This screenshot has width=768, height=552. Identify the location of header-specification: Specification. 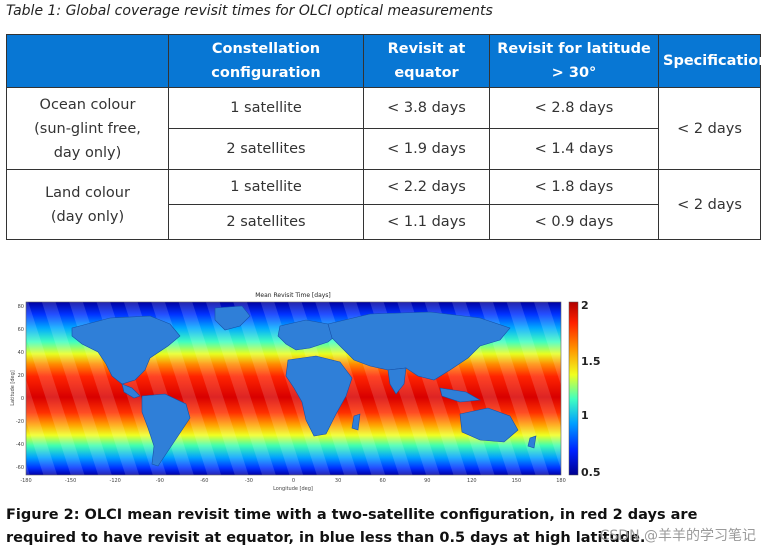
(713, 61).